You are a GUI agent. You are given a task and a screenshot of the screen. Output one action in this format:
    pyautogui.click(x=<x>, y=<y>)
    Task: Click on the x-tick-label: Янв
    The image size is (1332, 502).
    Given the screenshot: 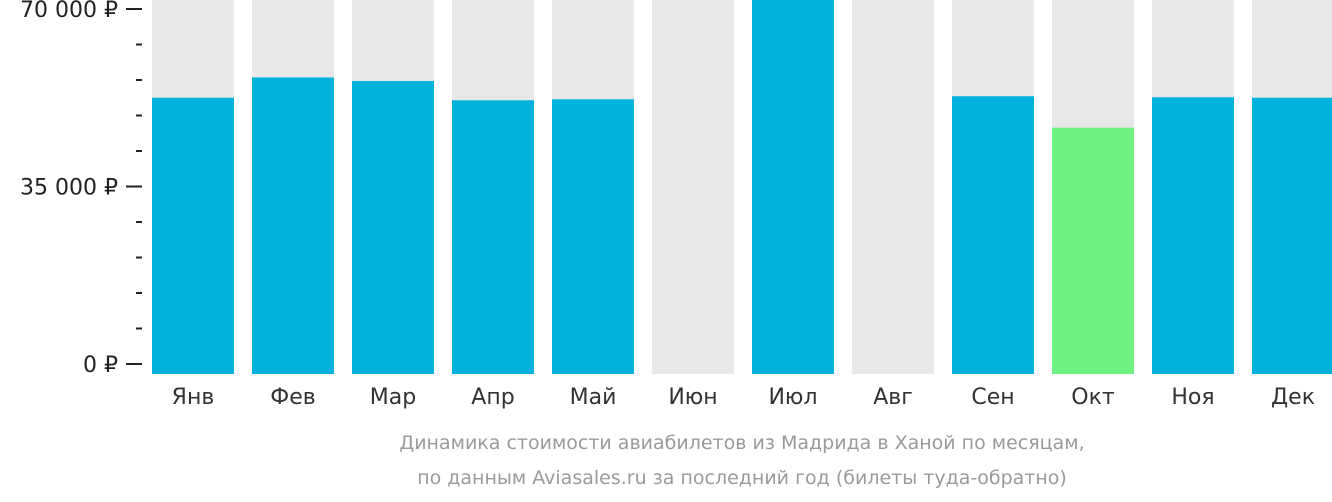 What is the action you would take?
    pyautogui.click(x=193, y=397)
    